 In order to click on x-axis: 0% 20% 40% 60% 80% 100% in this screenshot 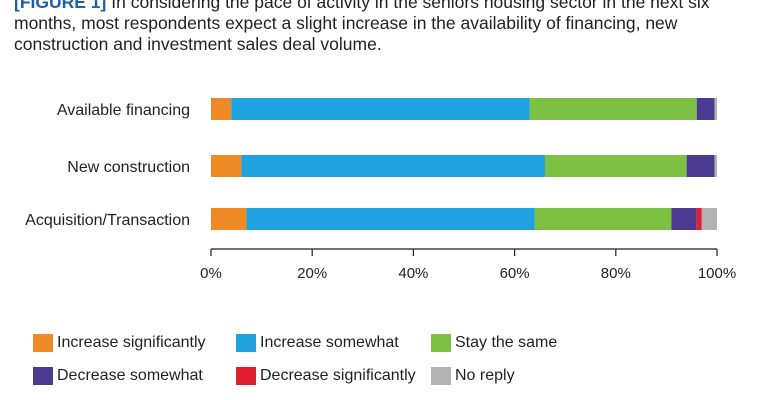, I will do `click(468, 265)`.